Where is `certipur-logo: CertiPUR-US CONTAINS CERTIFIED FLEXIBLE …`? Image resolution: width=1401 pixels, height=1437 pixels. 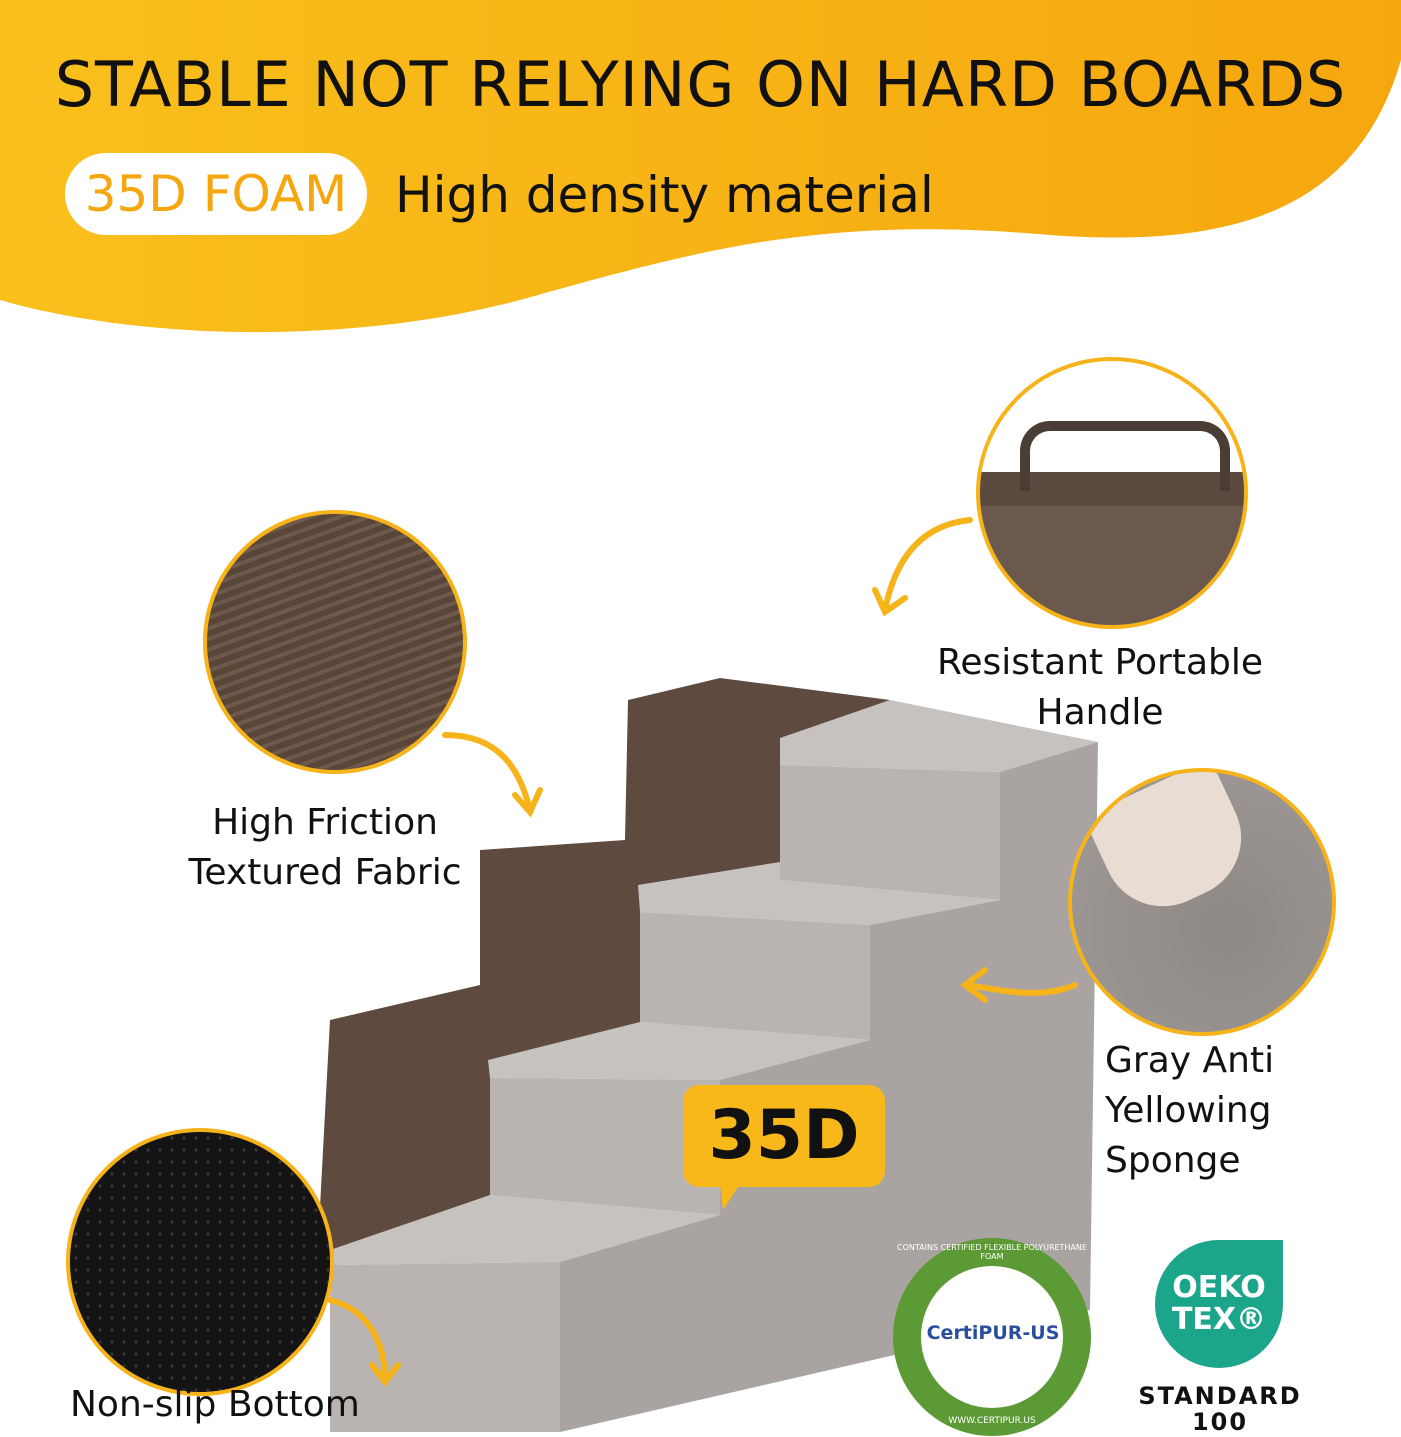 certipur-logo: CertiPUR-US CONTAINS CERTIFIED FLEXIBLE … is located at coordinates (992, 1337).